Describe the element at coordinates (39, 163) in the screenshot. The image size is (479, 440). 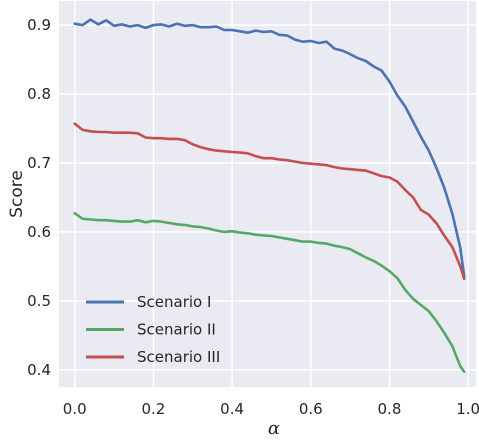
I see `y-tick-label: 0.7` at that location.